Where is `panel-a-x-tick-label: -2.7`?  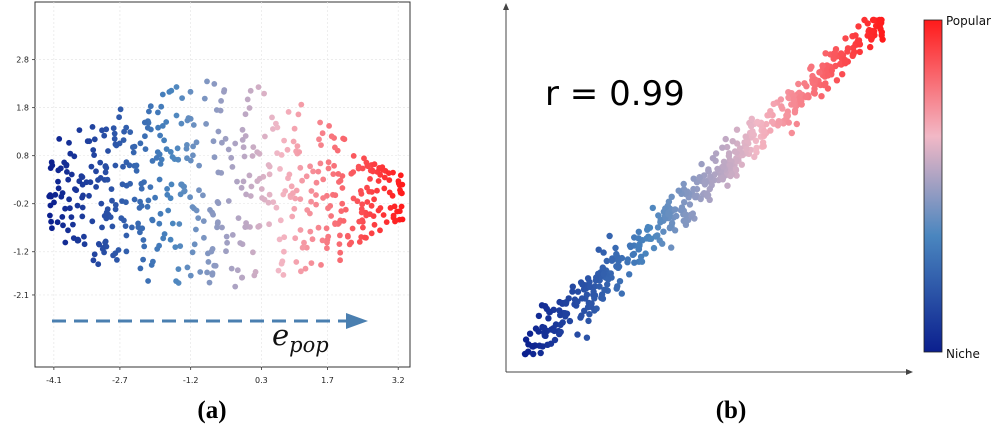 panel-a-x-tick-label: -2.7 is located at coordinates (120, 380).